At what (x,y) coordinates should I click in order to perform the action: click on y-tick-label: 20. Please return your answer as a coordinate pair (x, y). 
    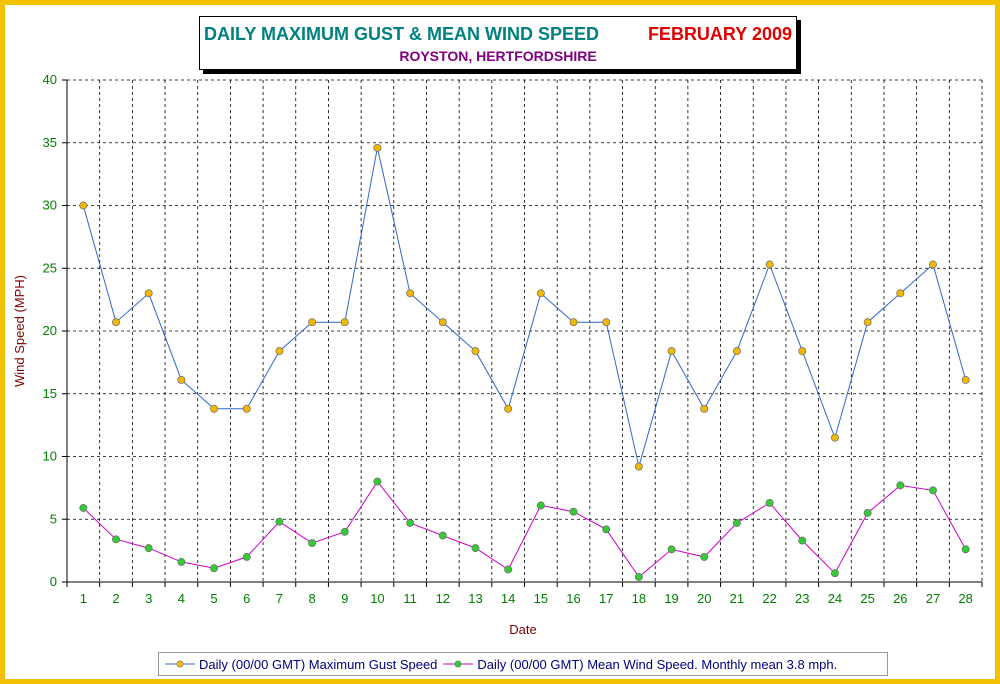
    Looking at the image, I should click on (50, 330).